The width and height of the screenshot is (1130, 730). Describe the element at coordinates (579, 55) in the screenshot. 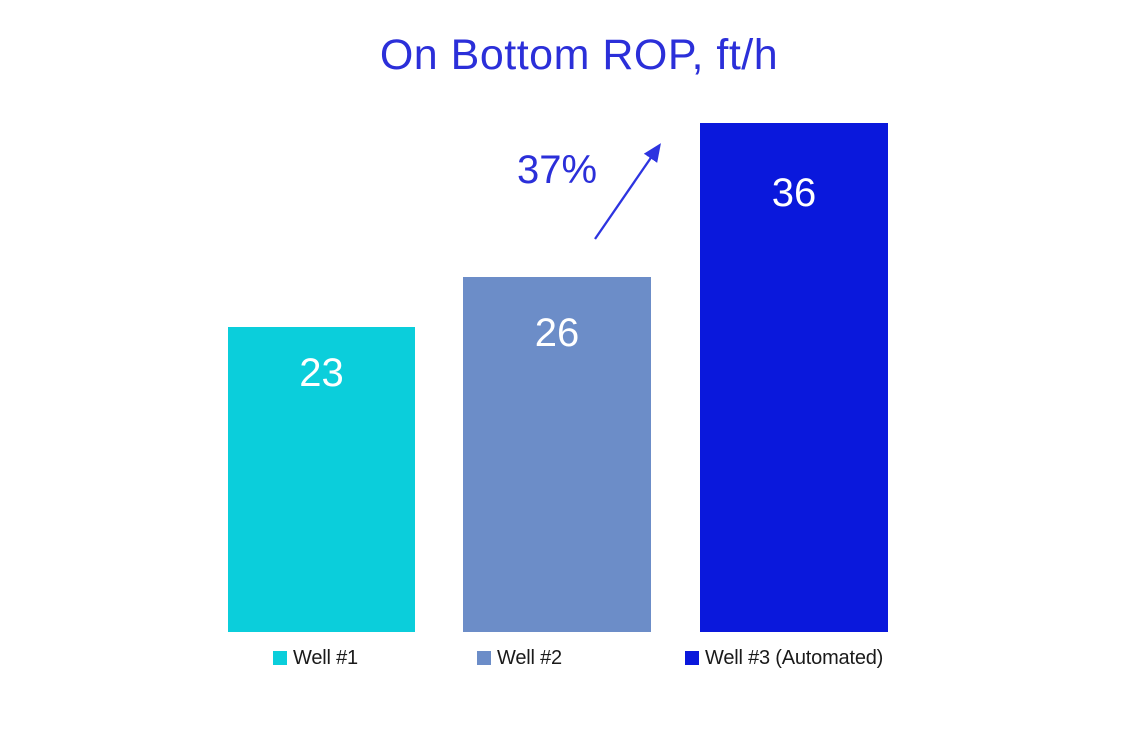

I see `chart-title: On Bottom ROP, ft/h` at that location.